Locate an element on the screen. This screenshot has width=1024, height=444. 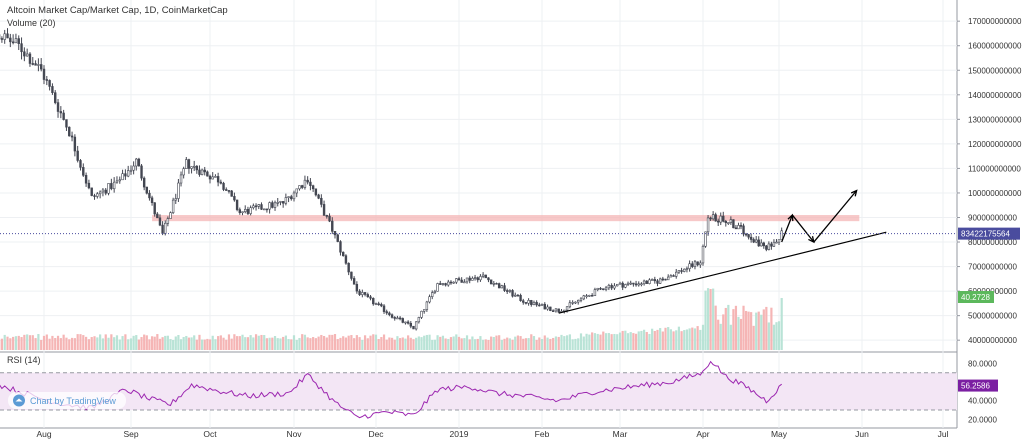
rsi-tick-label: 40.0000 is located at coordinates (982, 401).